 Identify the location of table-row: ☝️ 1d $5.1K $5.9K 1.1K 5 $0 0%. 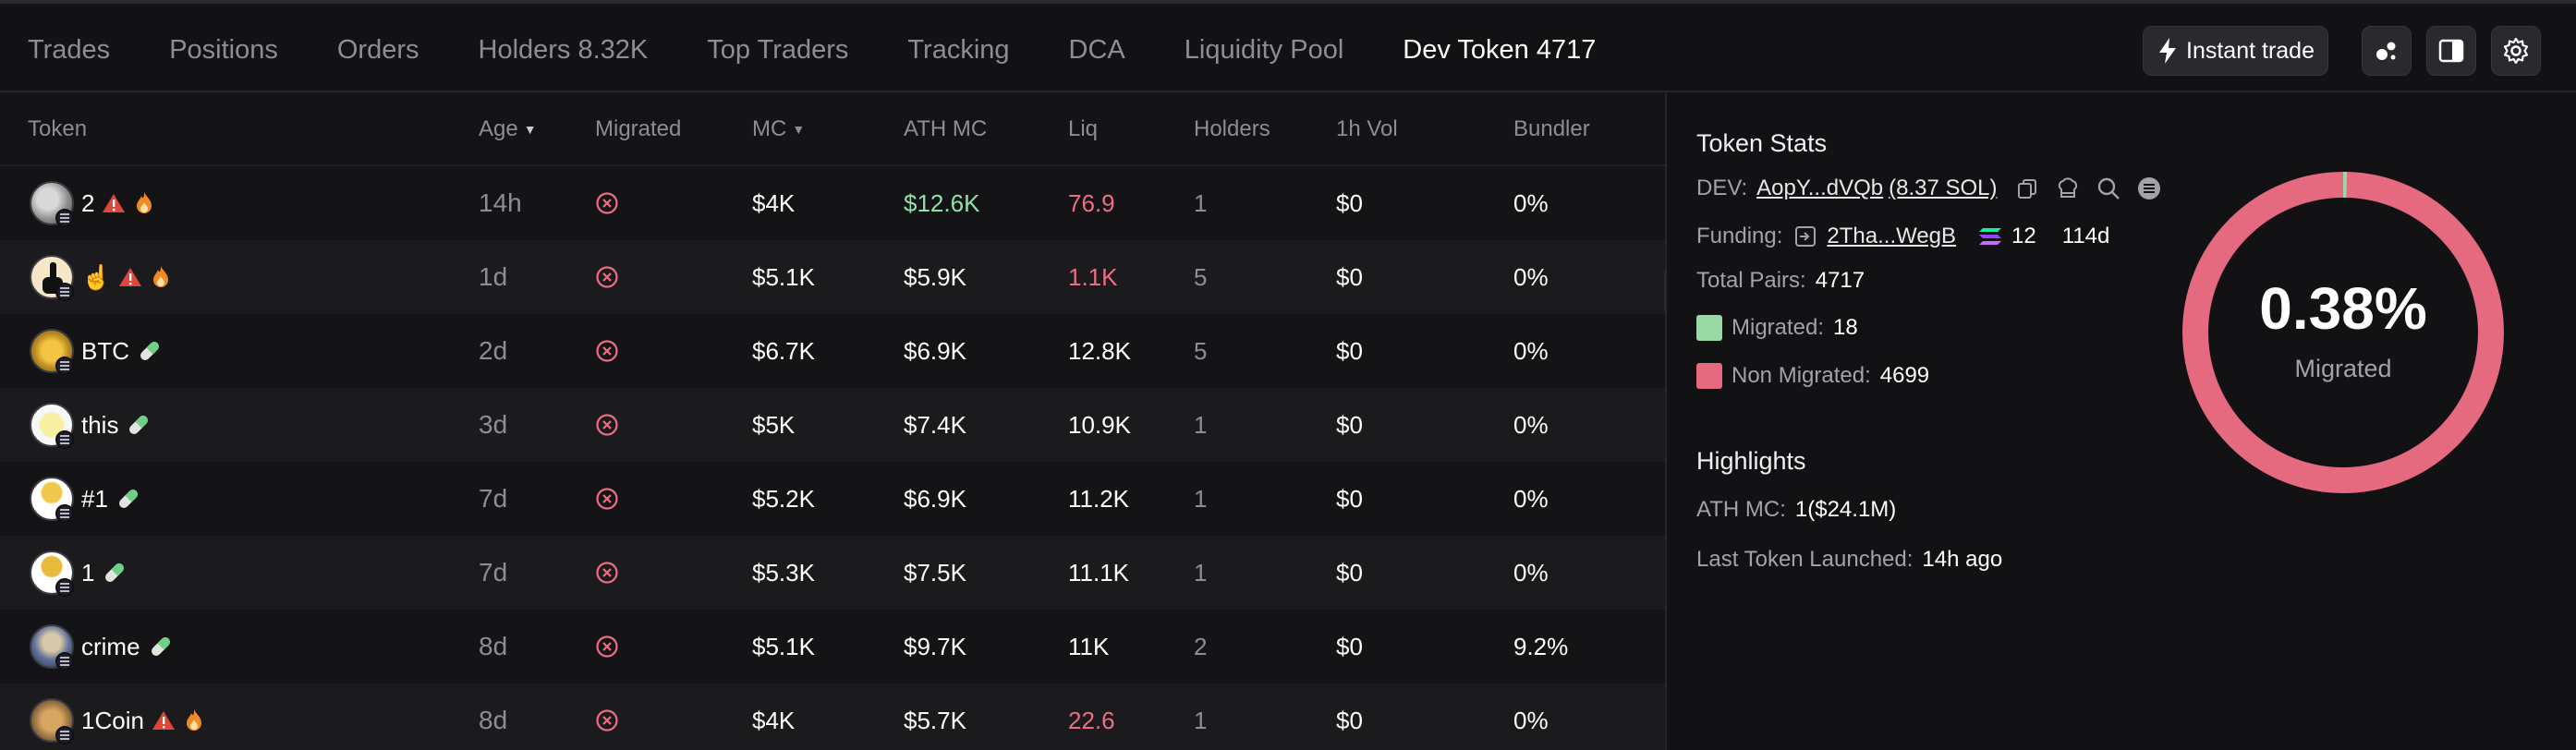
(832, 277).